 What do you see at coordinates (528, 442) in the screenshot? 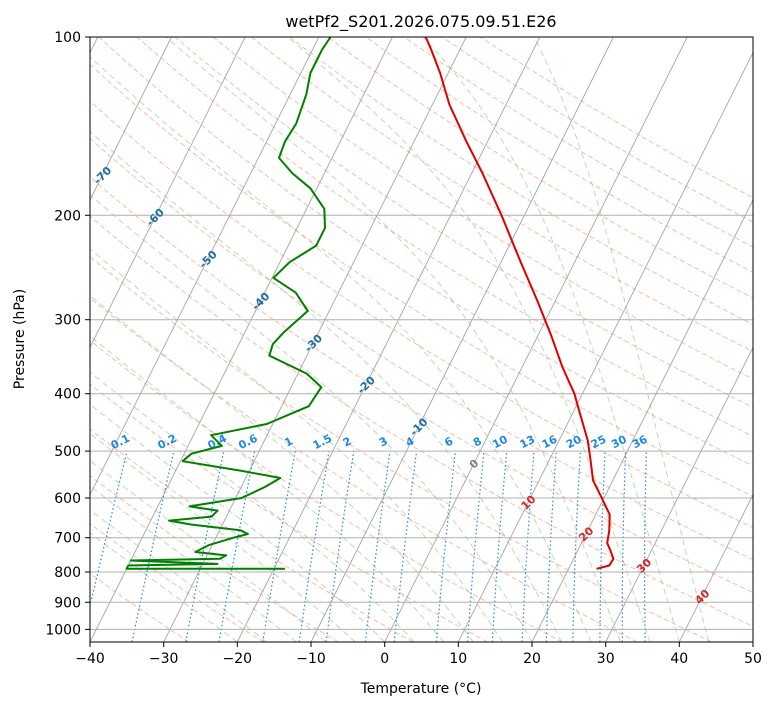
I see `mixing-ratio-label: 13` at bounding box center [528, 442].